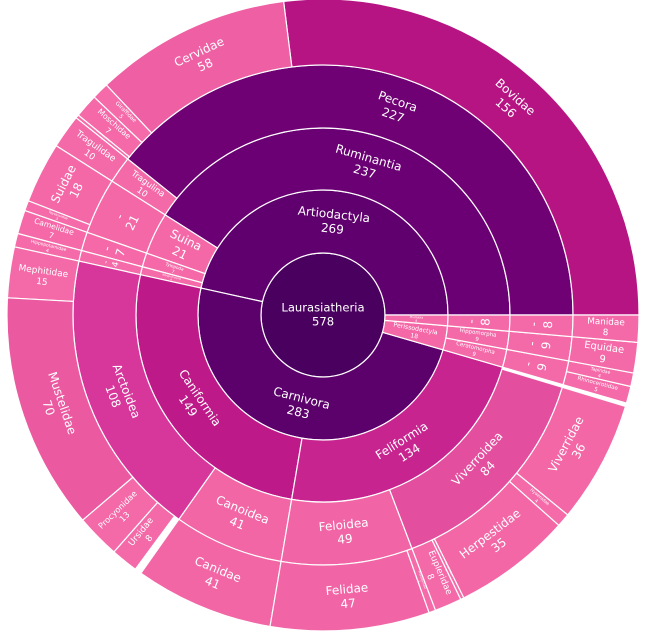 This screenshot has height=631, width=647. I want to click on sector-name: Laurasiatheria, so click(322, 308).